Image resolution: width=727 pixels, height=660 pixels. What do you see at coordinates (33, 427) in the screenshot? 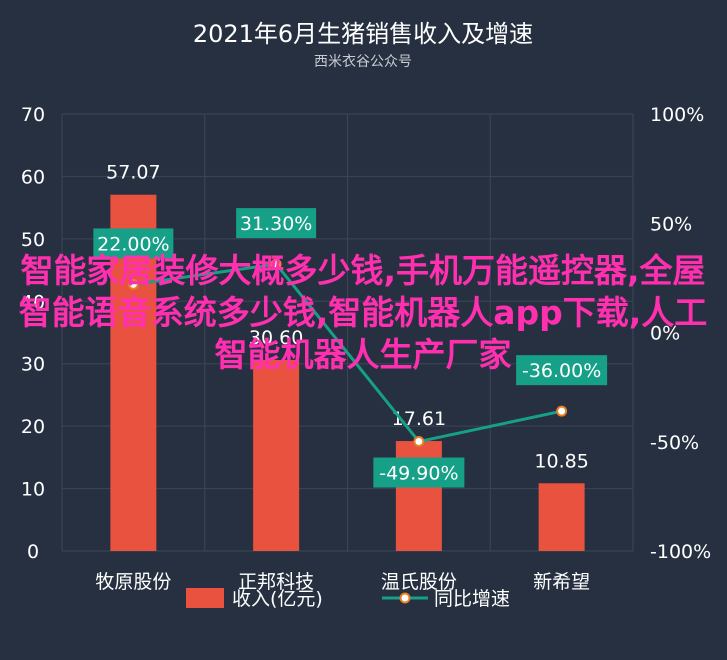
I see `y-left-tick-label: 20` at bounding box center [33, 427].